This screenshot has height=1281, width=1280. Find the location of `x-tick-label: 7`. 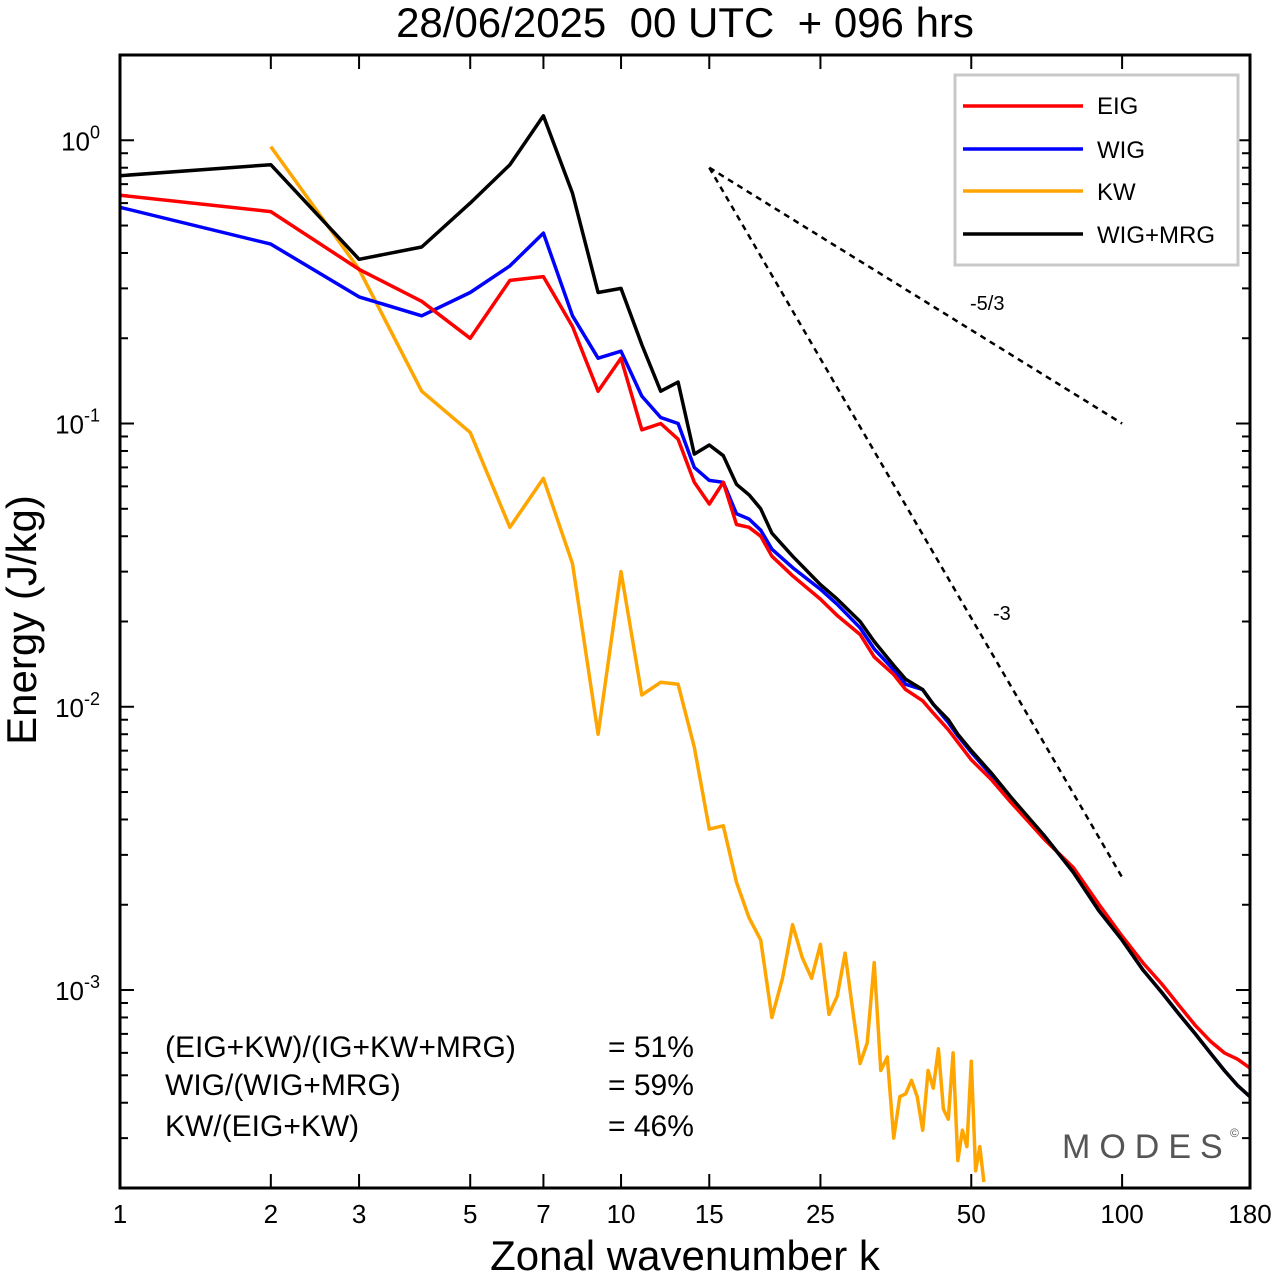

x-tick-label: 7 is located at coordinates (543, 1214).